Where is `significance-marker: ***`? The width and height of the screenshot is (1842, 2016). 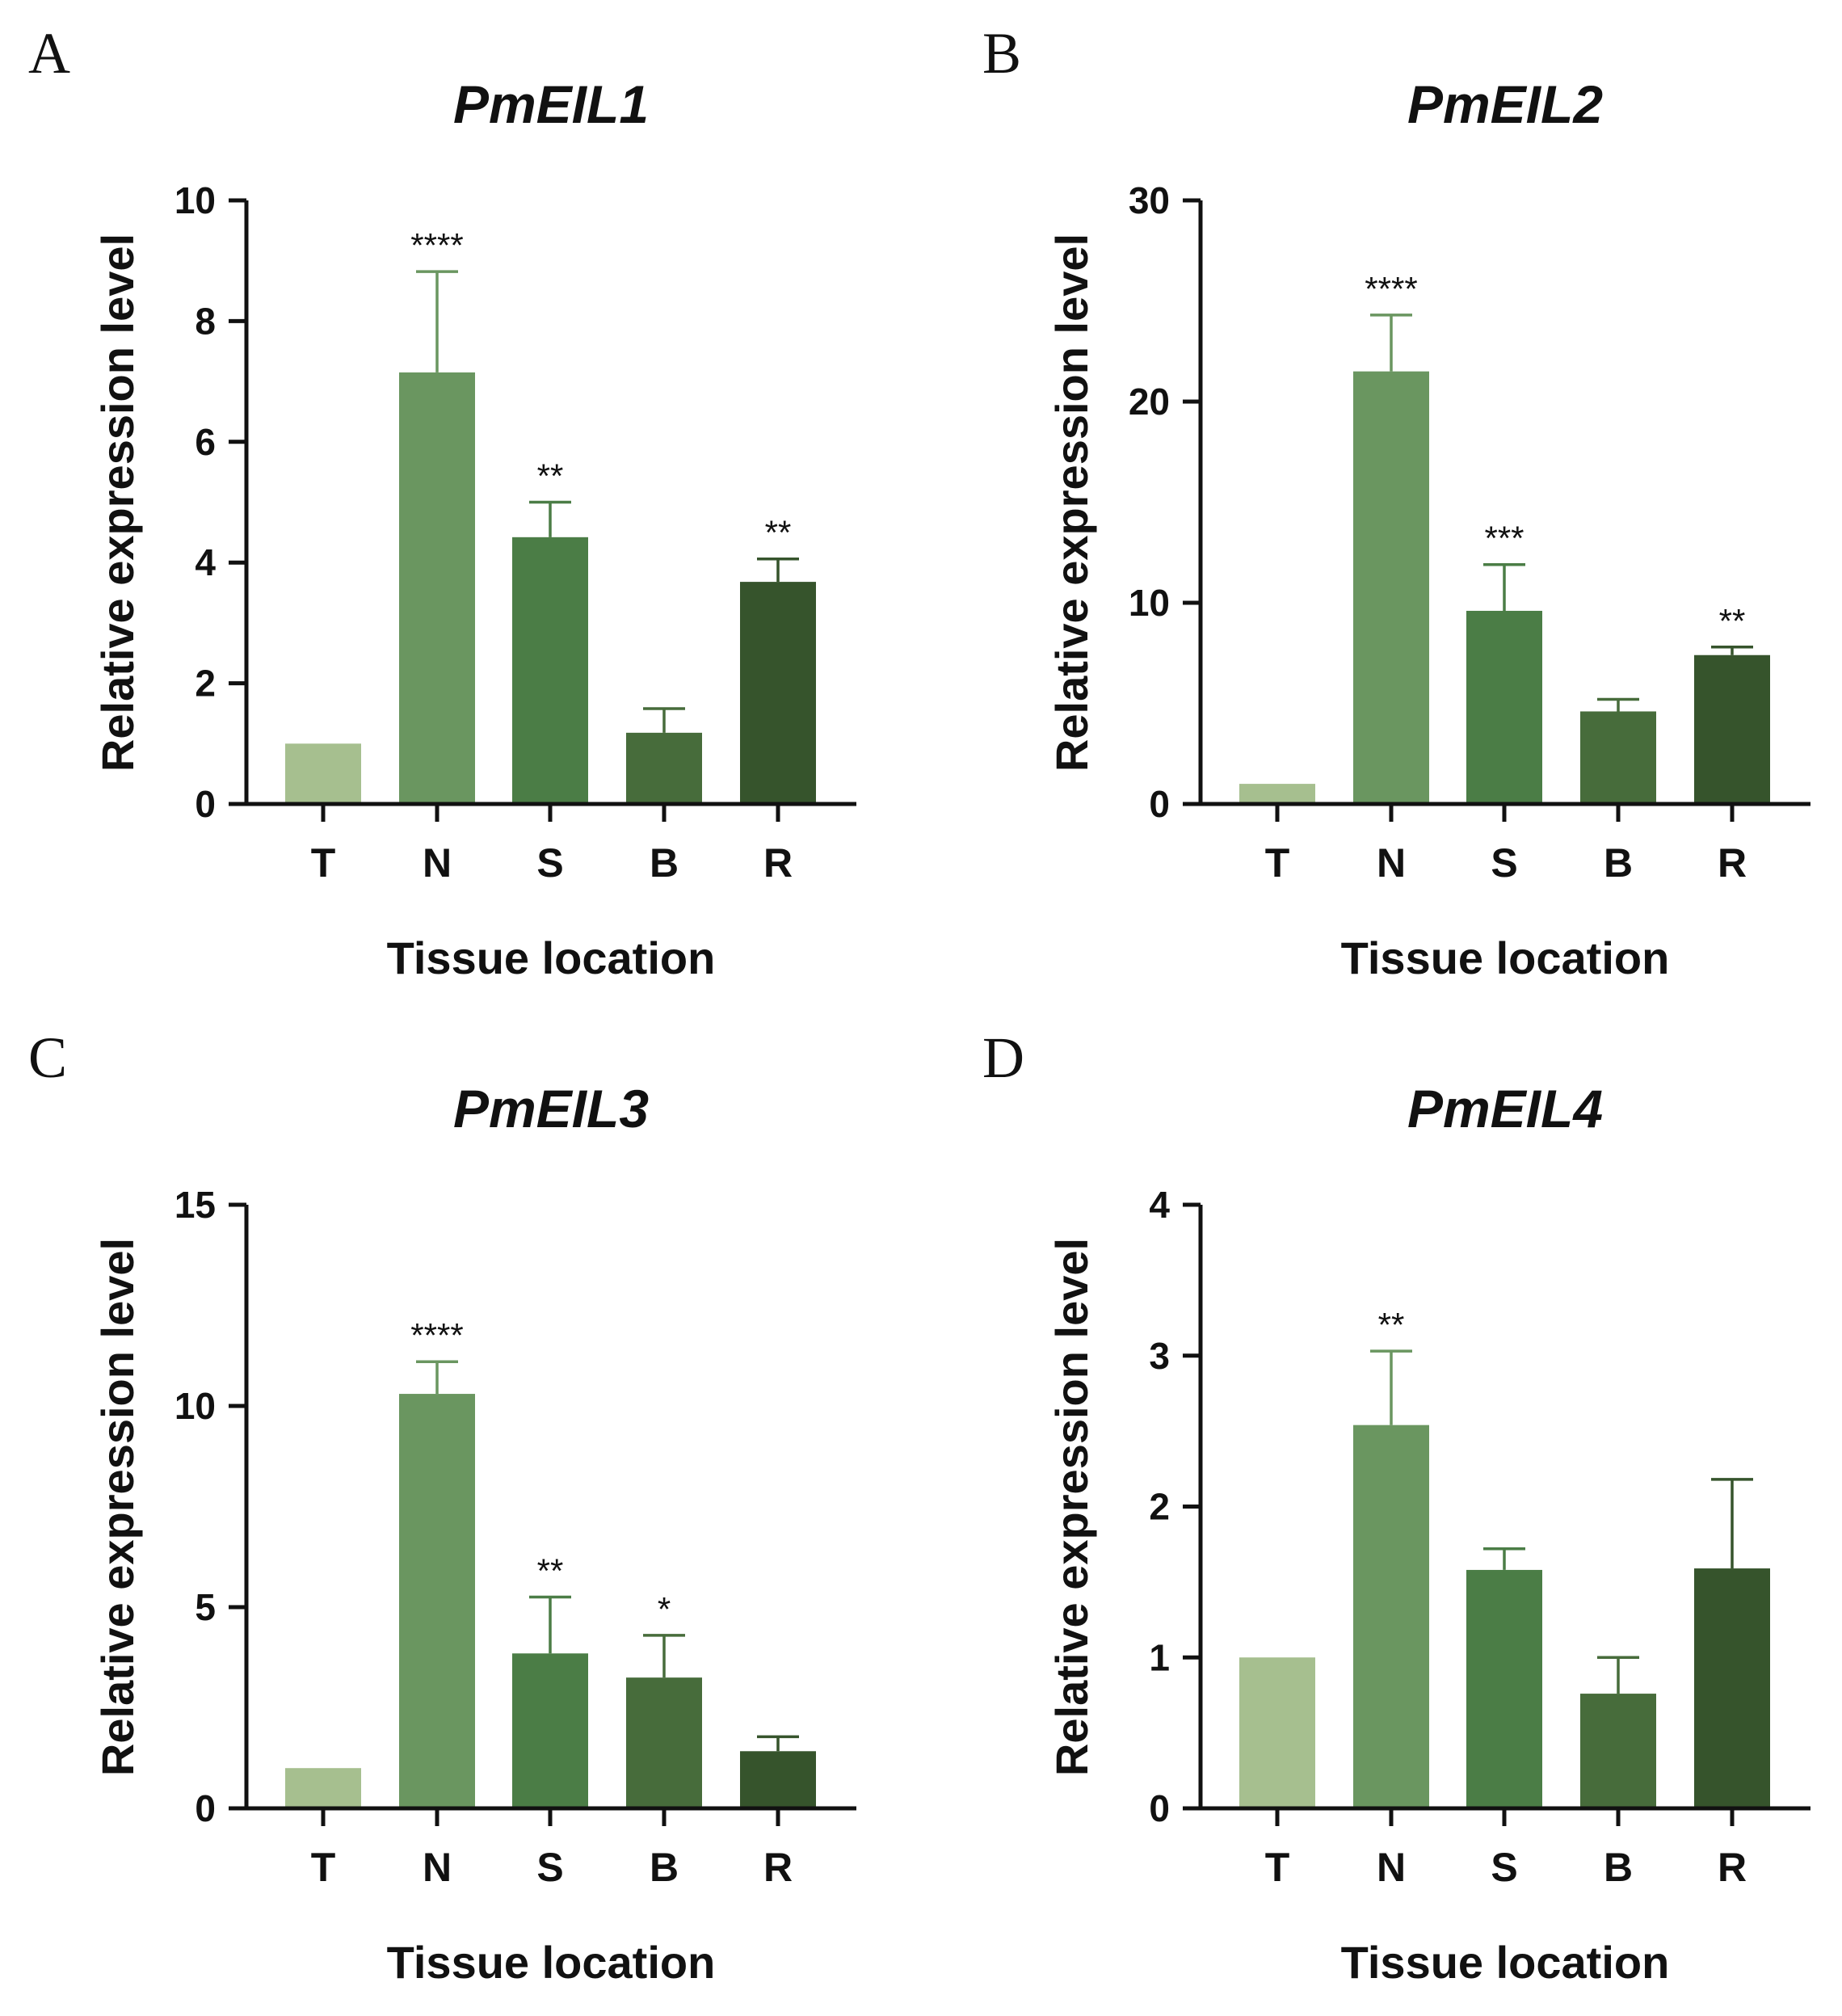
significance-marker: *** is located at coordinates (1504, 539).